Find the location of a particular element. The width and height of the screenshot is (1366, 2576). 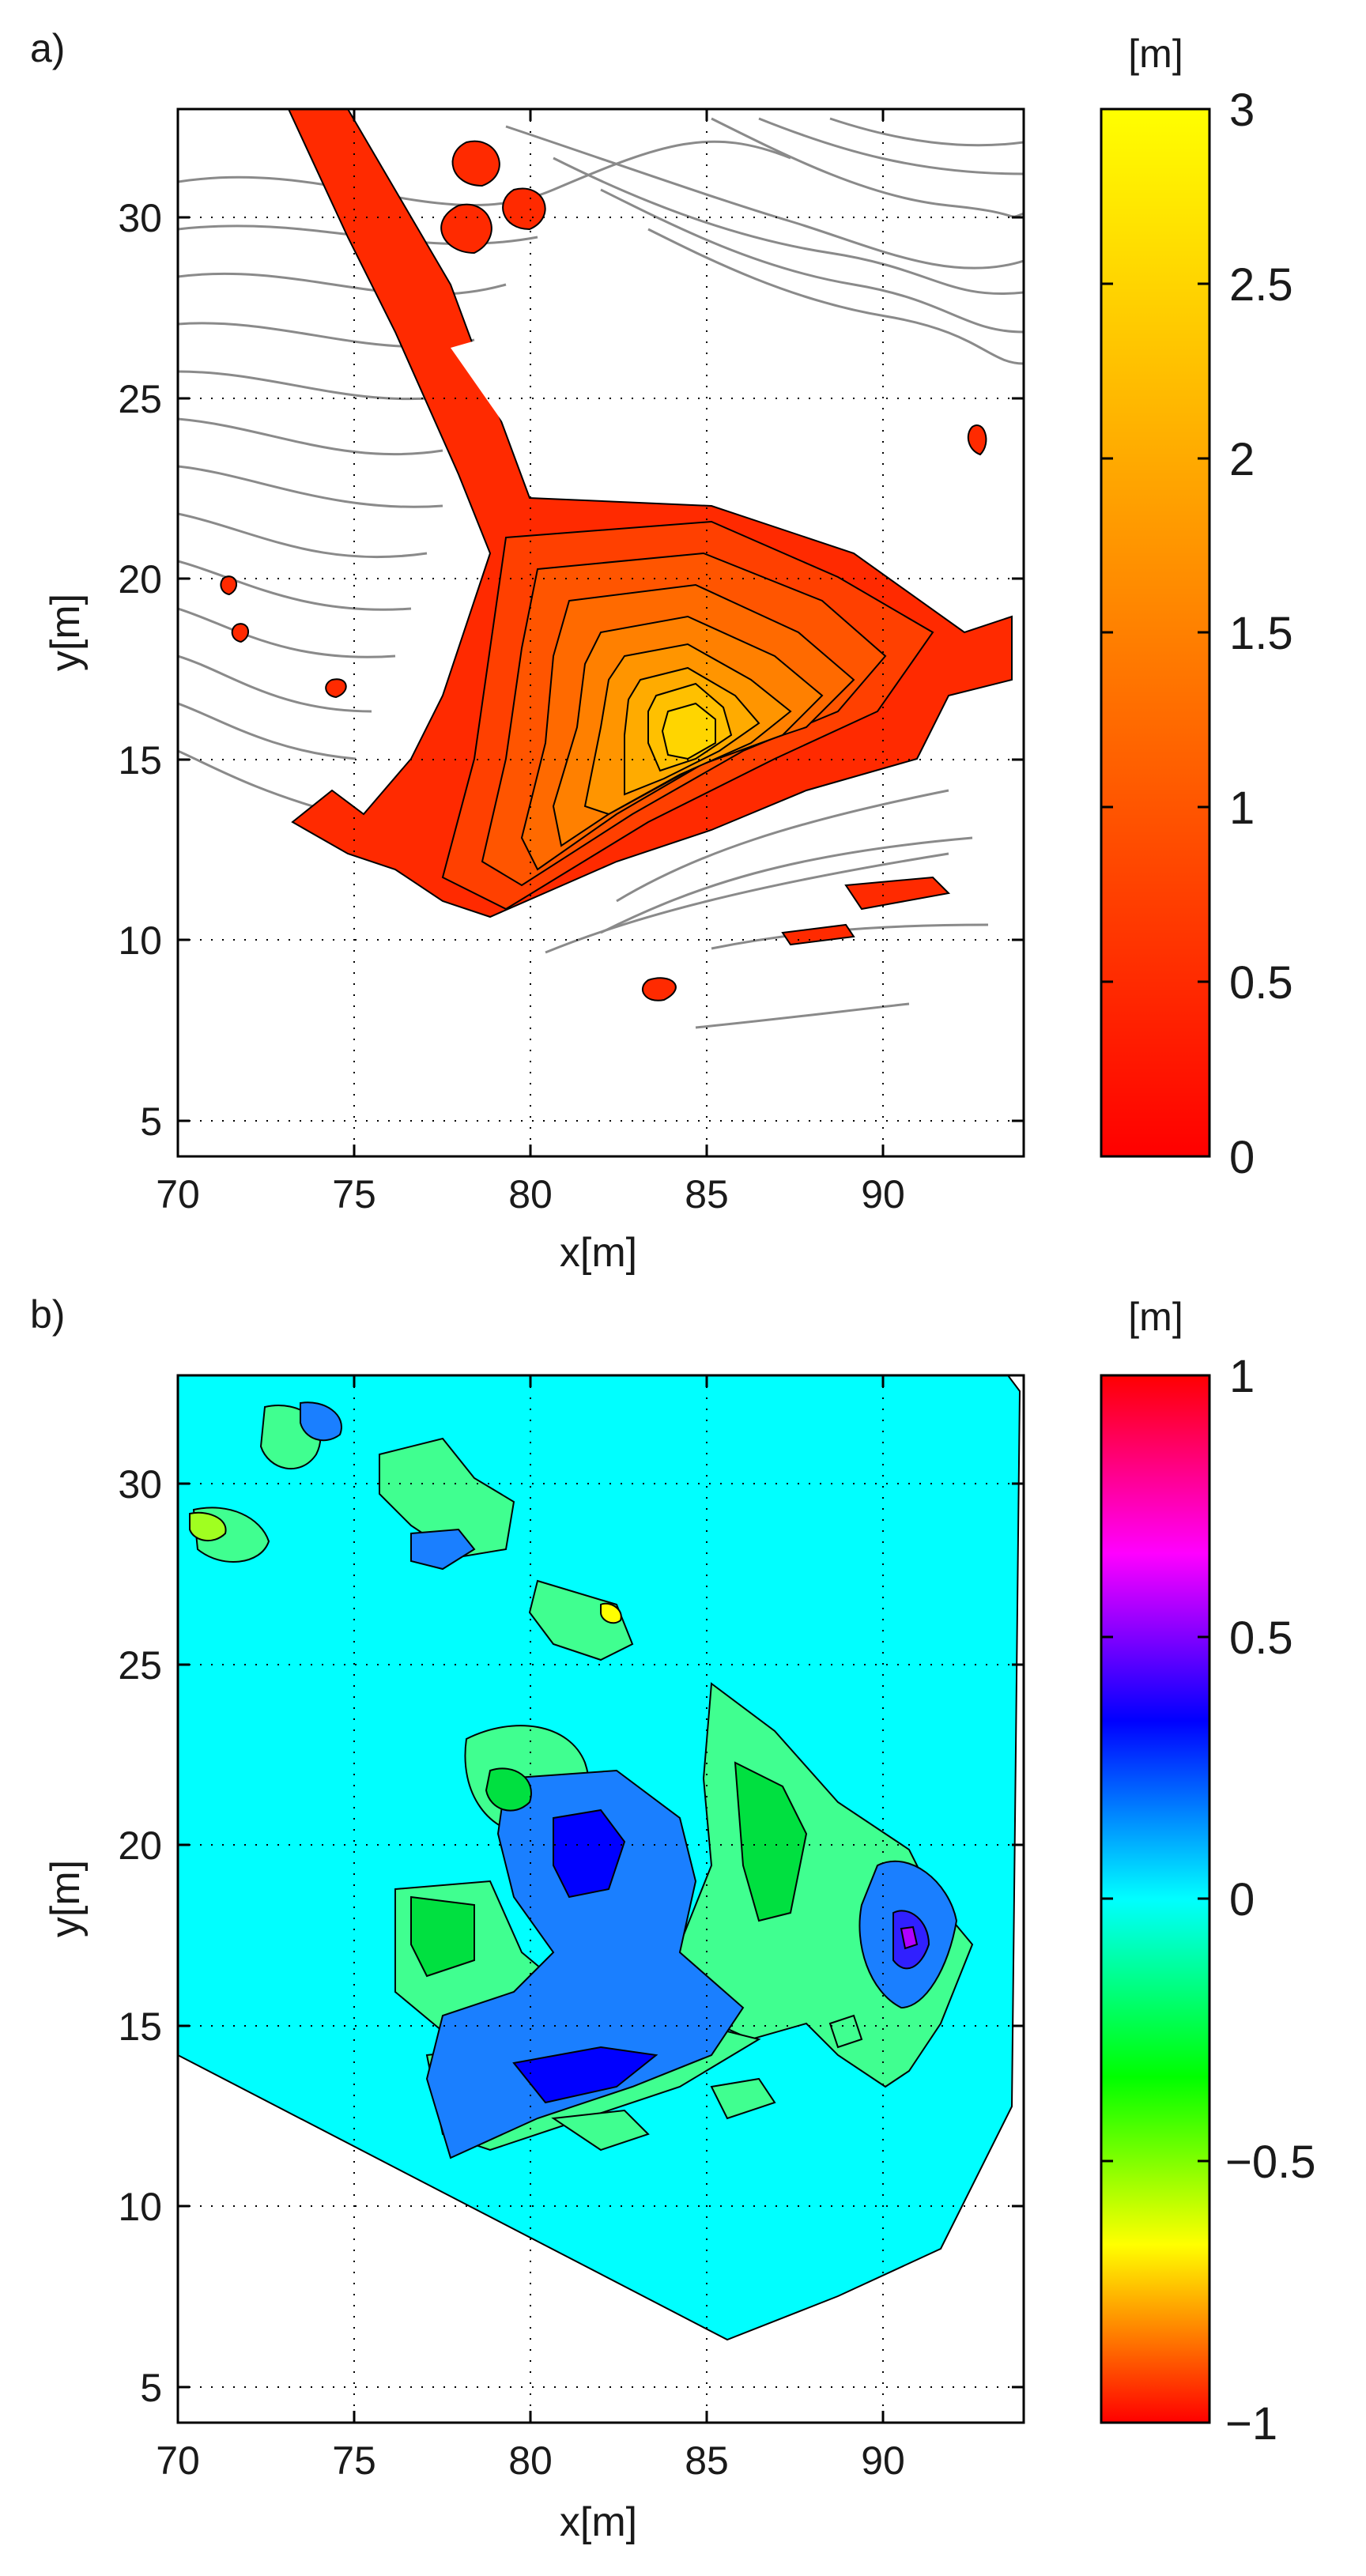

panel-a-label: a) is located at coordinates (48, 48).